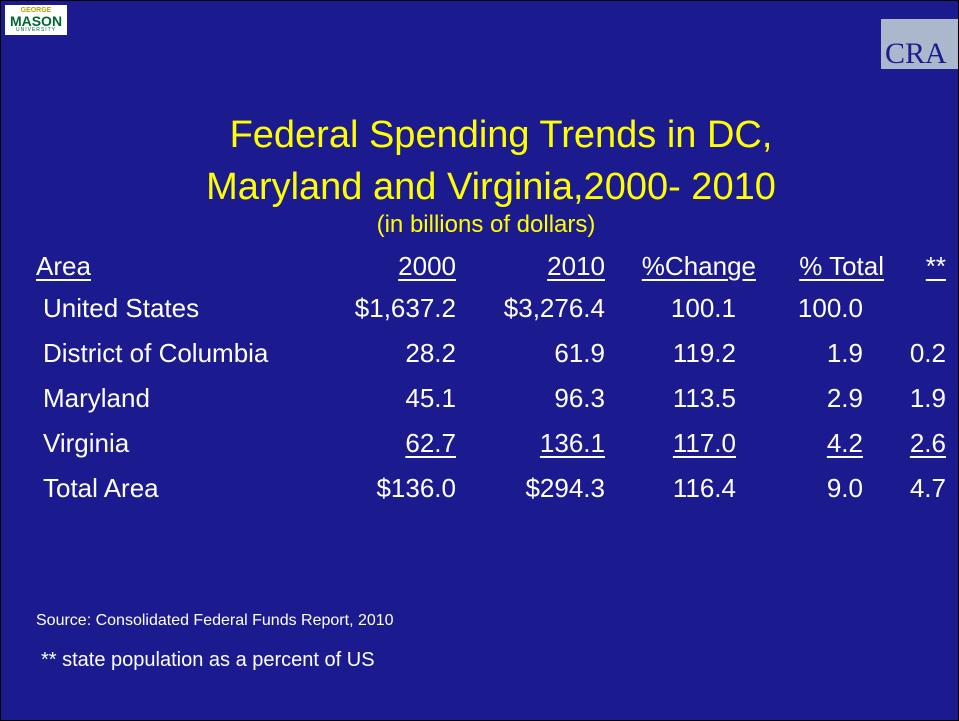 The image size is (959, 721). Describe the element at coordinates (430, 398) in the screenshot. I see `table-cell: 45.1` at that location.